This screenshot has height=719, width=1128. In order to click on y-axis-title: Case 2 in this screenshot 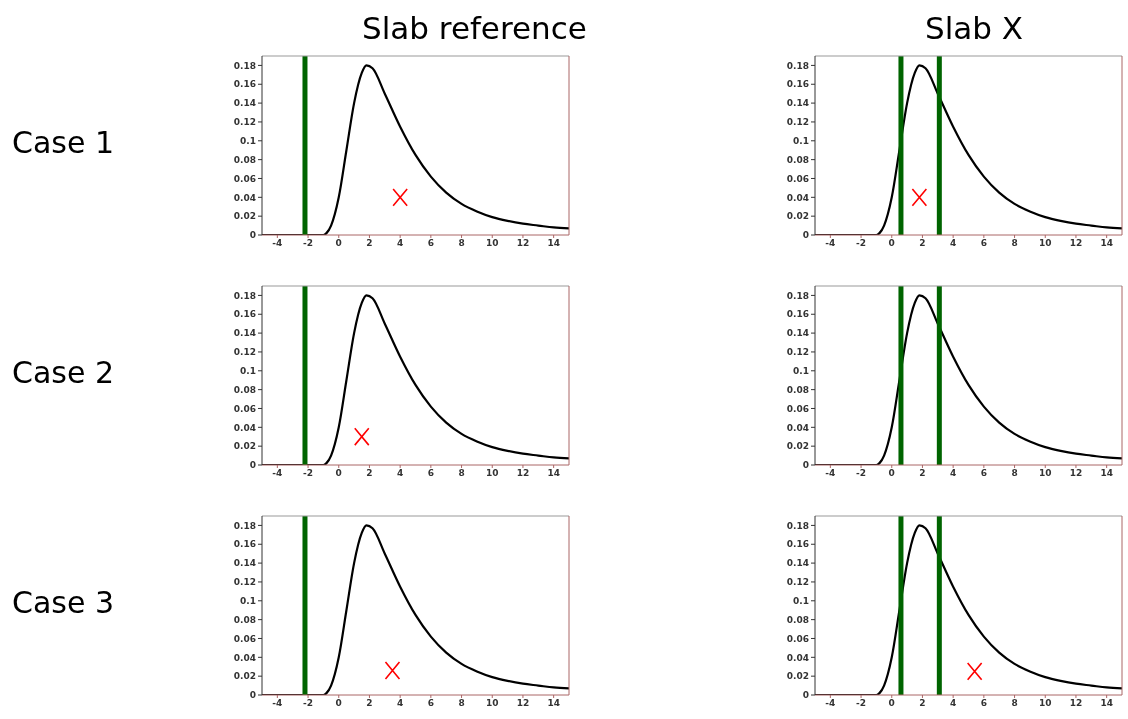, I will do `click(63, 372)`.